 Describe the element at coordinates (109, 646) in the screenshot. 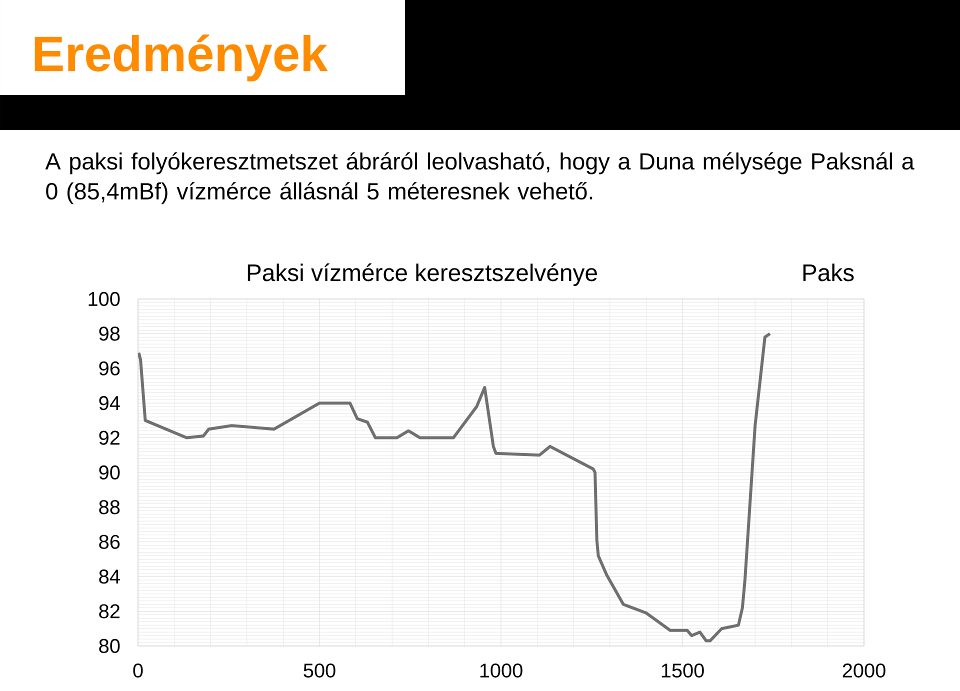

I see `y-tick-label: 80` at that location.